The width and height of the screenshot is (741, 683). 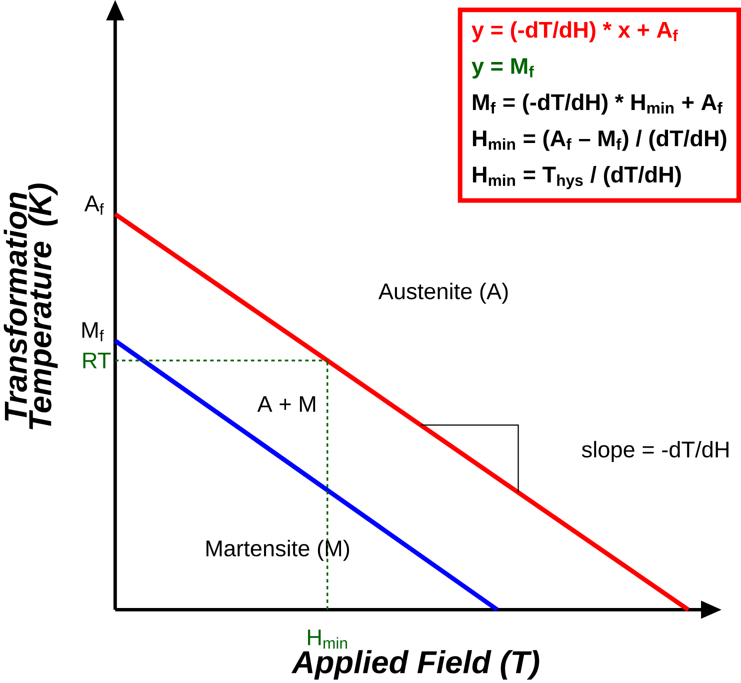 What do you see at coordinates (94, 204) in the screenshot?
I see `text: A$_{f}$` at bounding box center [94, 204].